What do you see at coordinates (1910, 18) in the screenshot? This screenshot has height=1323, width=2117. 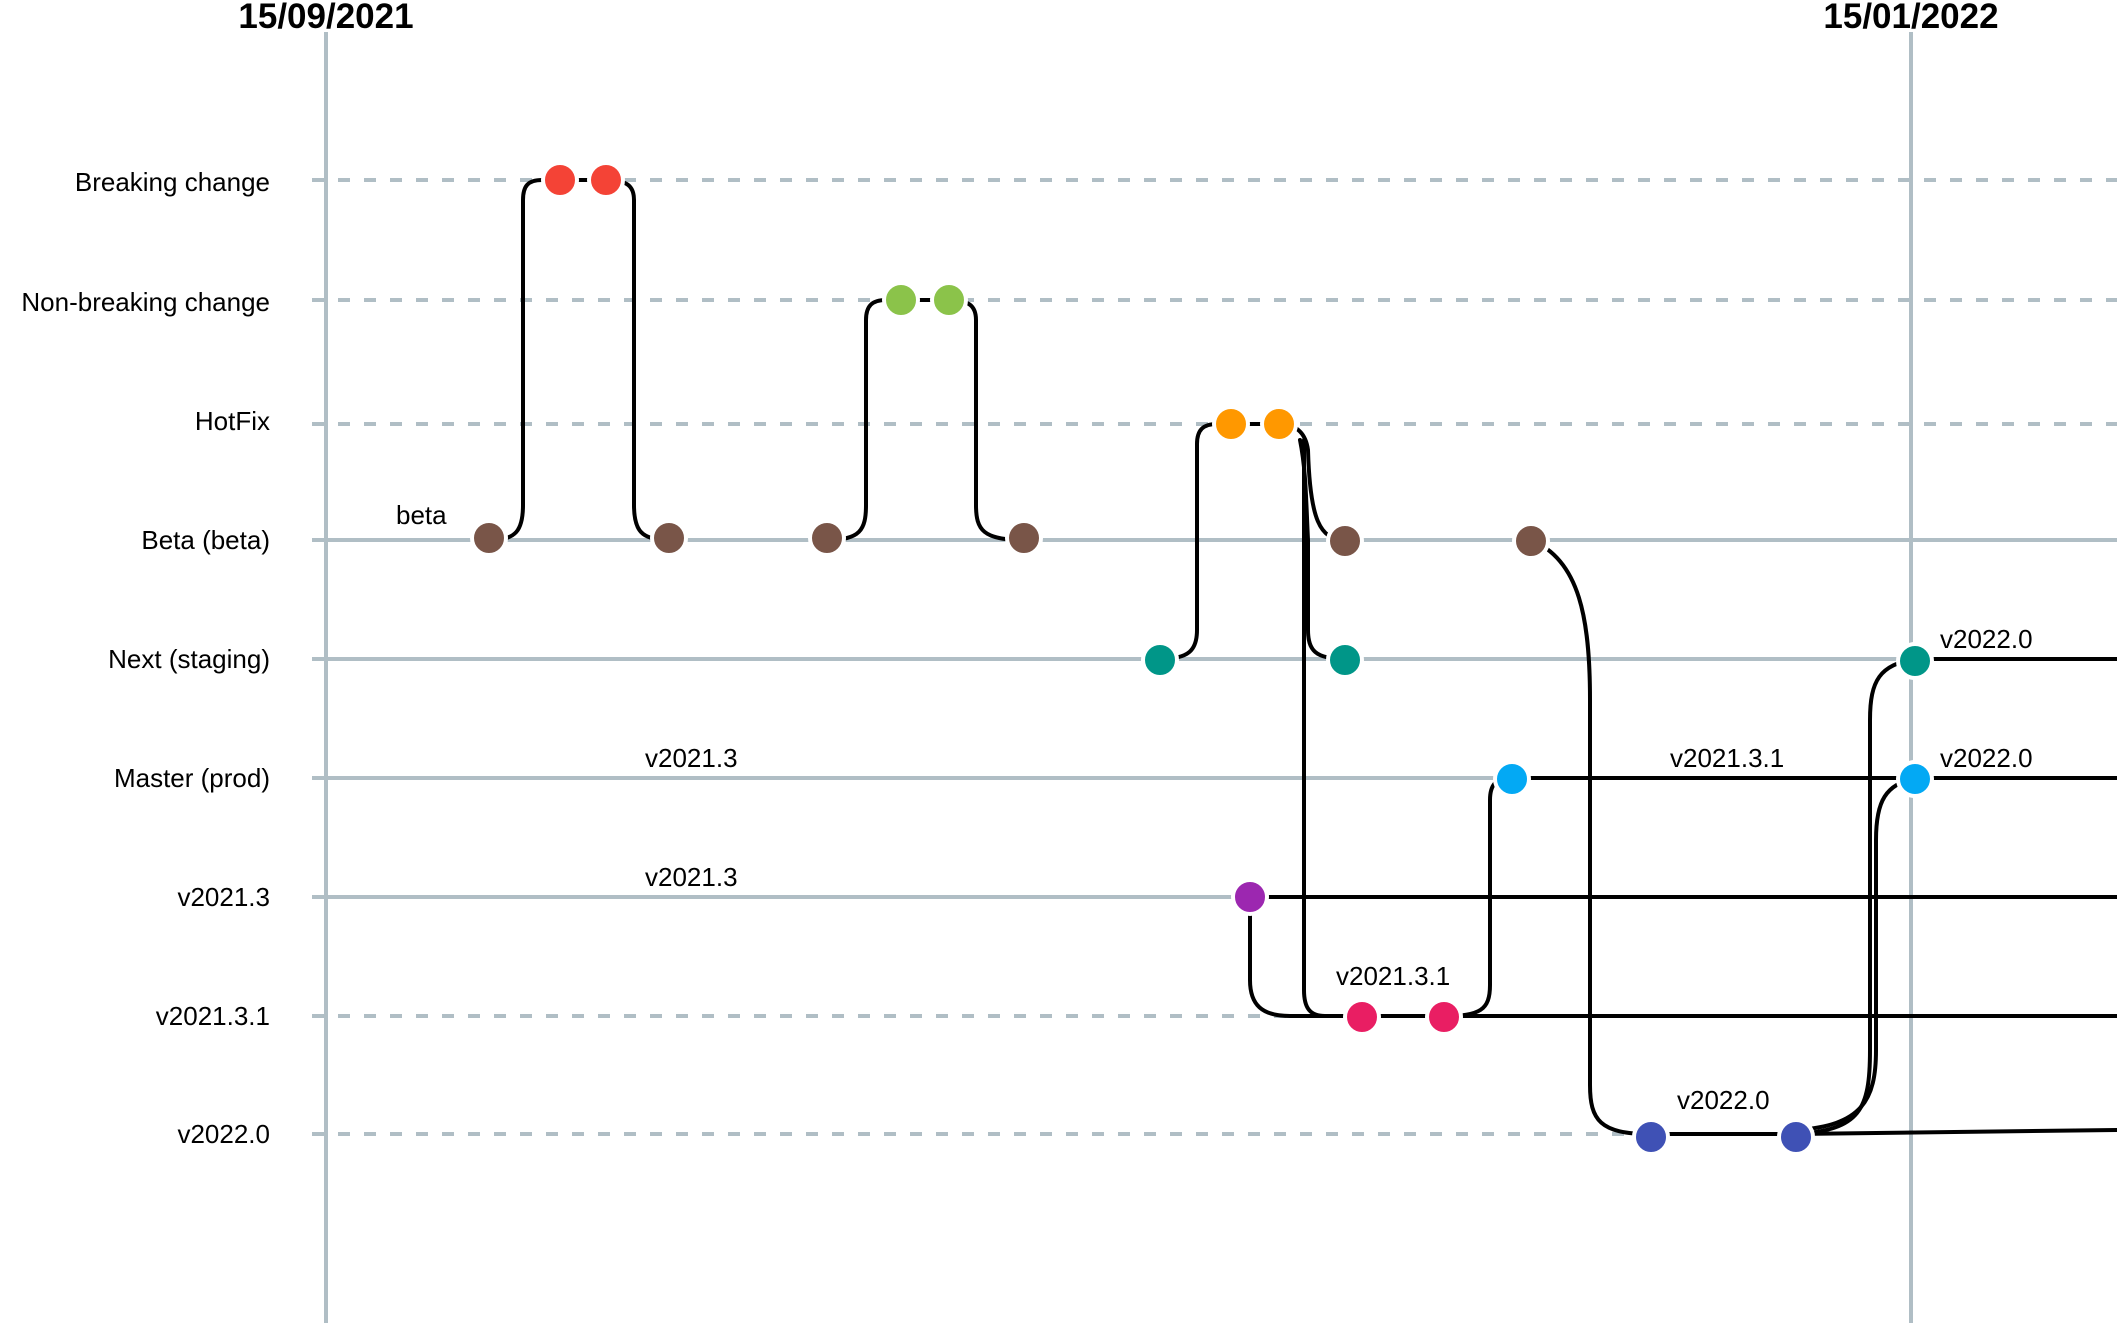 I see `date-label-end: 15/01/2022` at bounding box center [1910, 18].